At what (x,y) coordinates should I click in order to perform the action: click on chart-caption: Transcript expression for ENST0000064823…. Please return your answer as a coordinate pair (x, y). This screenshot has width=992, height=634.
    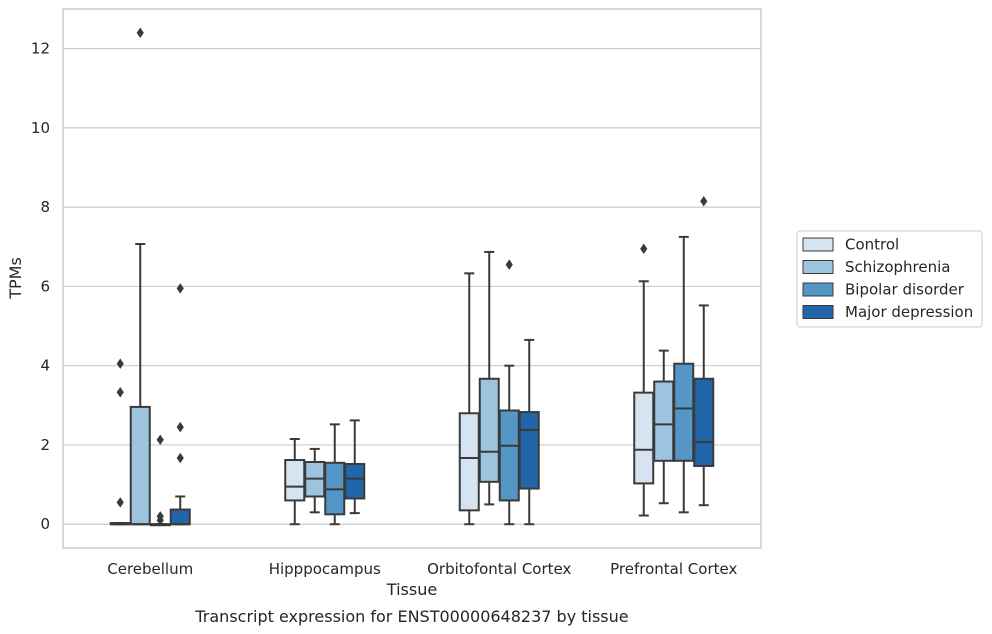
    Looking at the image, I should click on (411, 616).